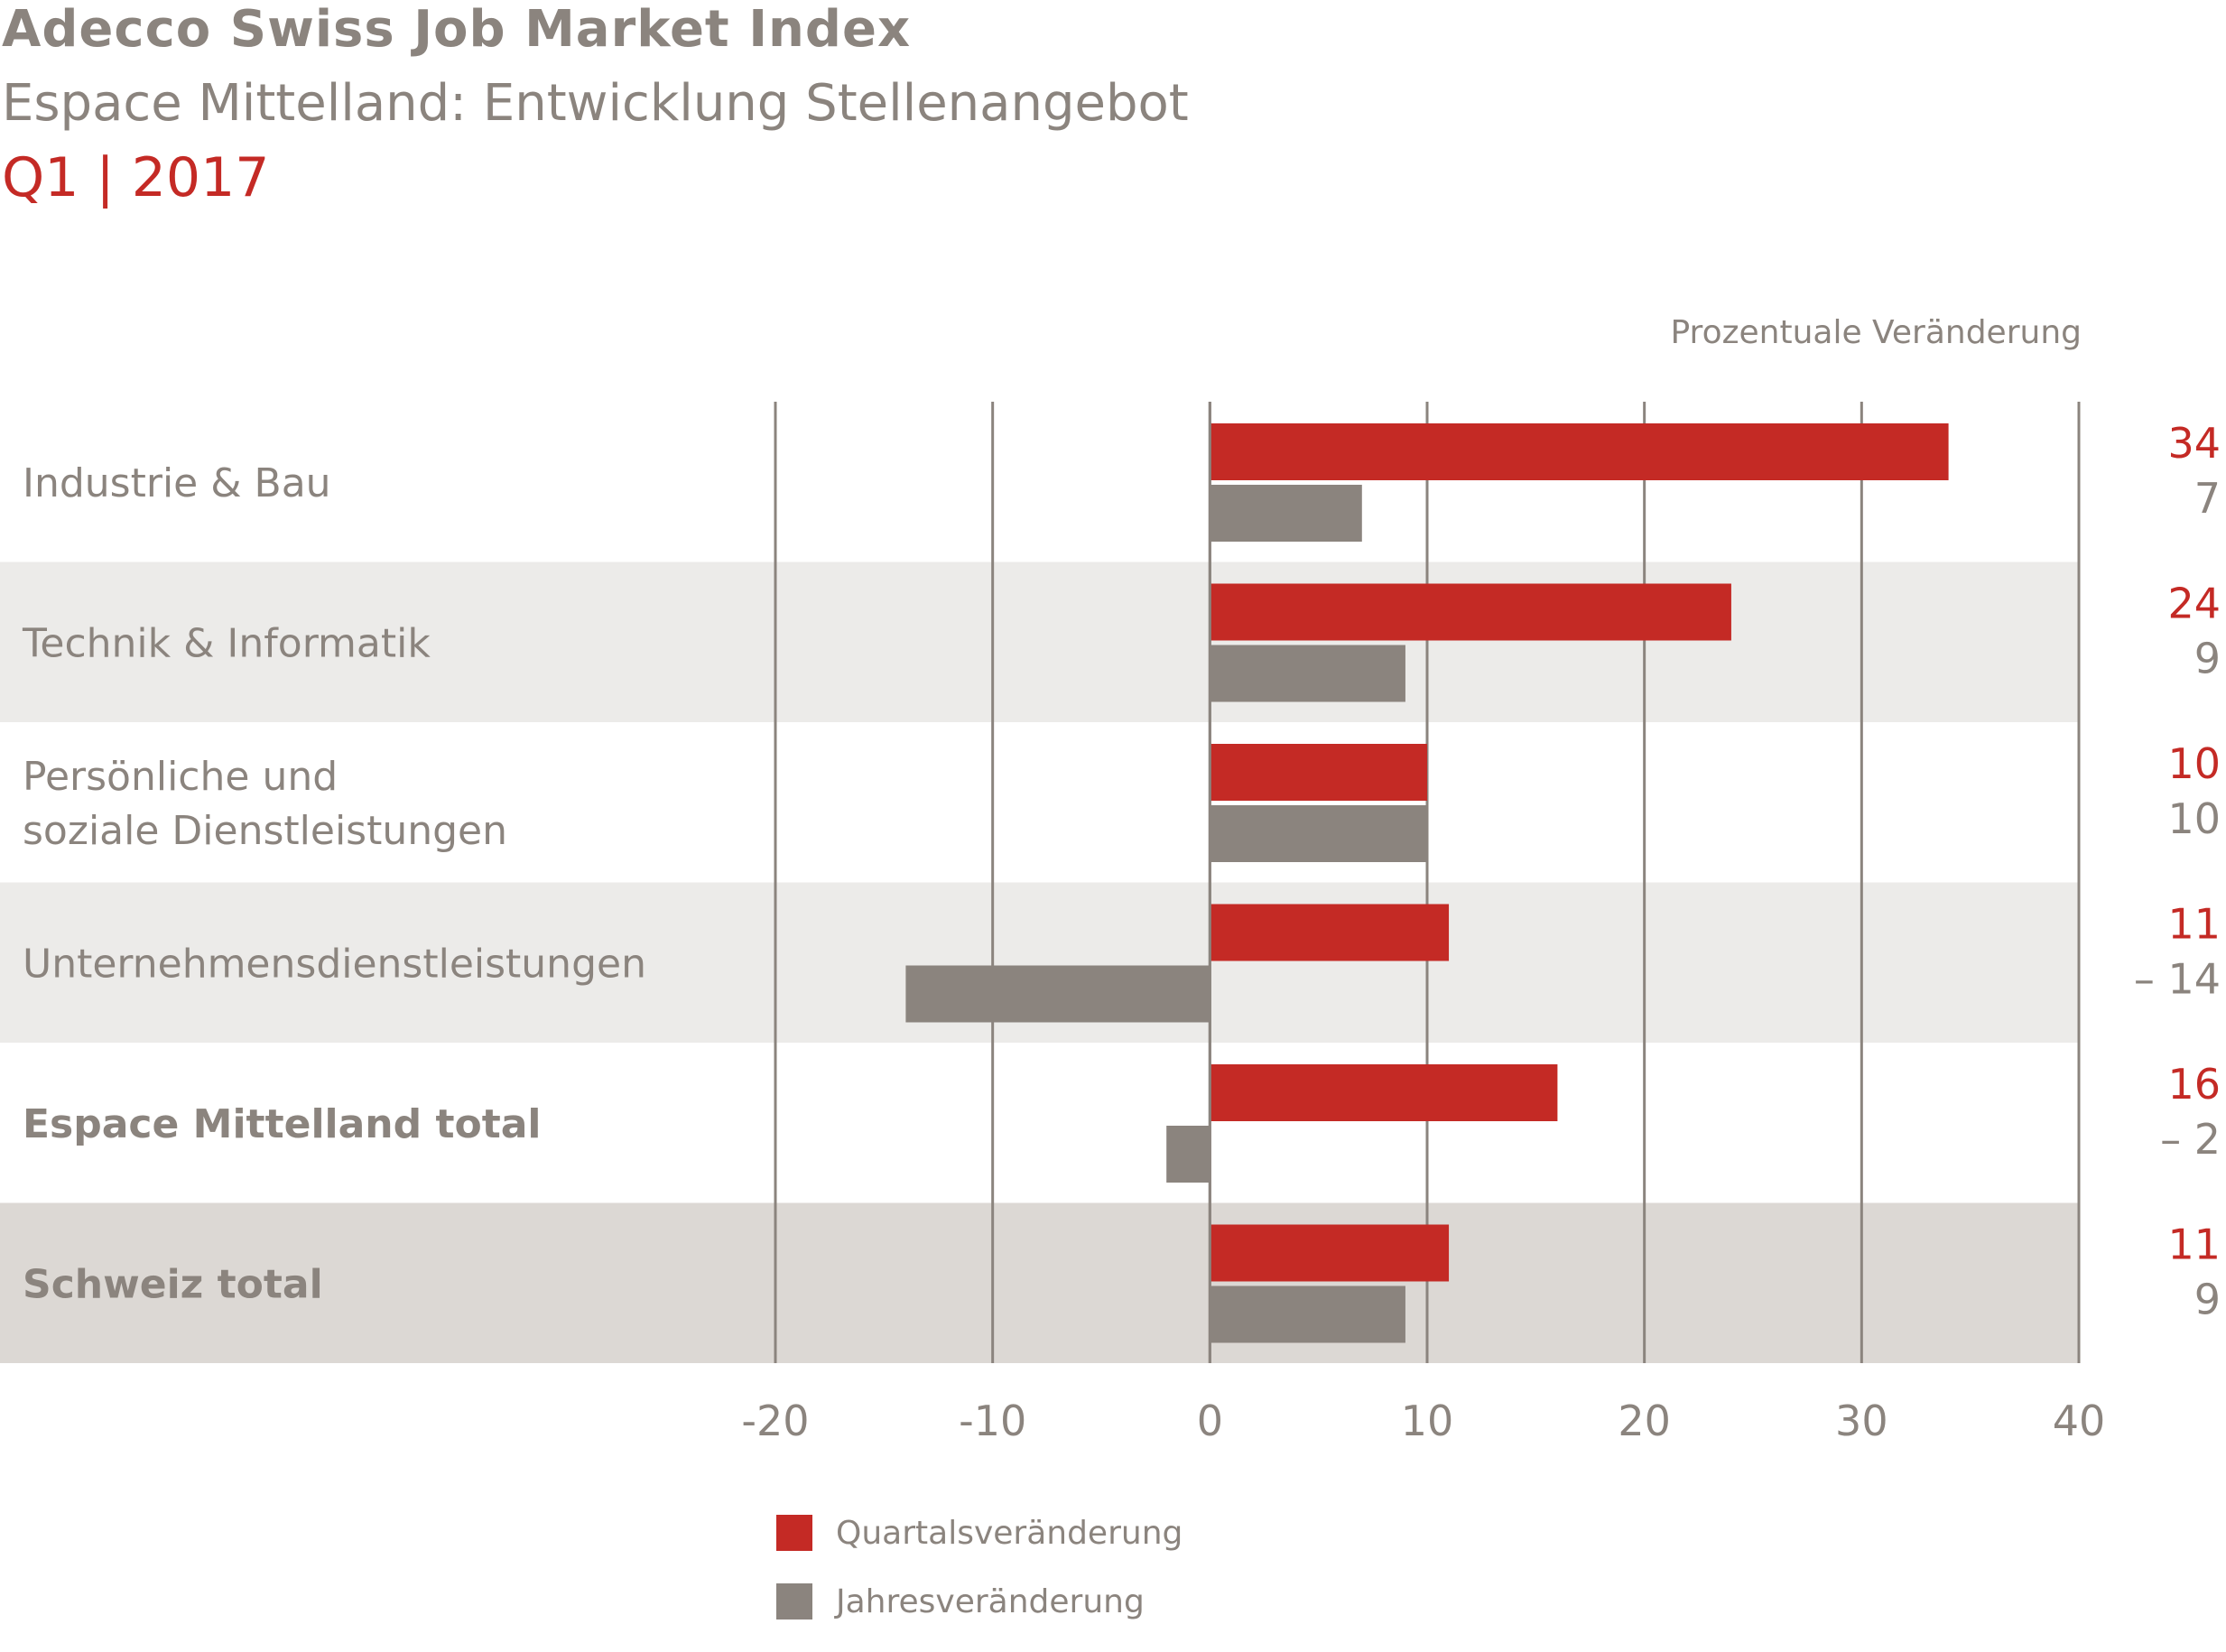 Image resolution: width=2226 pixels, height=1652 pixels. Describe the element at coordinates (177, 483) in the screenshot. I see `category-label: Industrie & Bau` at that location.